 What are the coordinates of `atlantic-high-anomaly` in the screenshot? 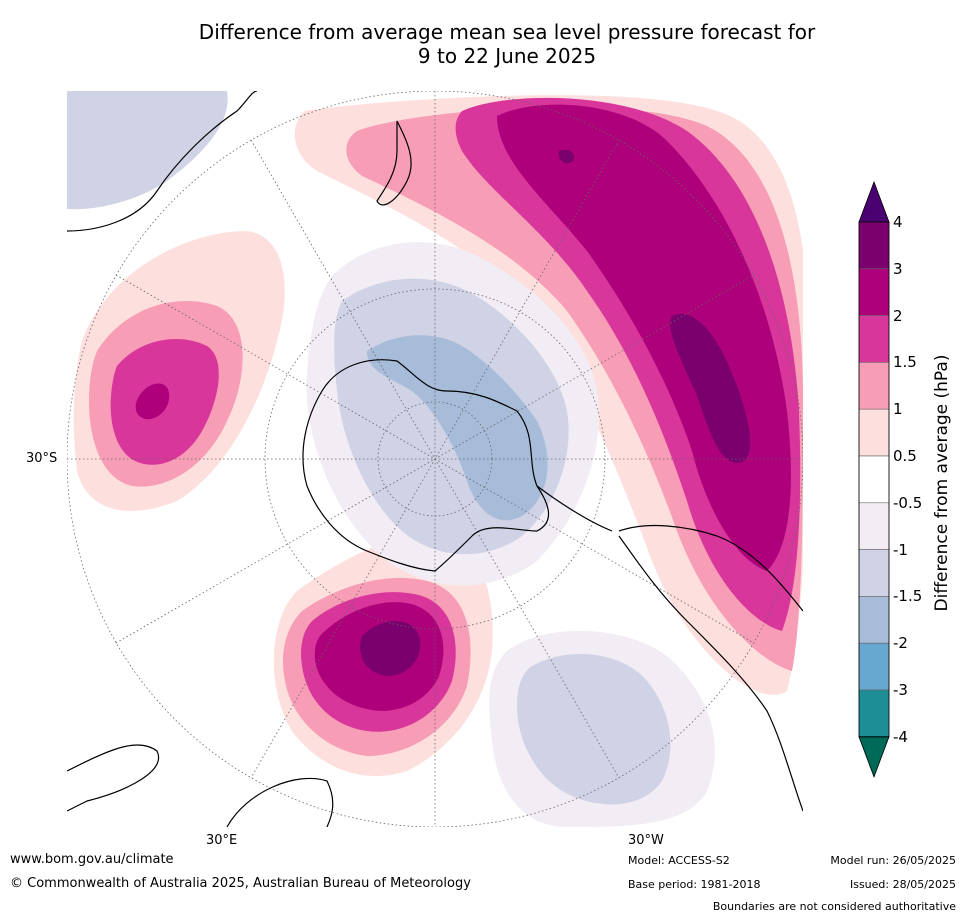 It's located at (383, 654).